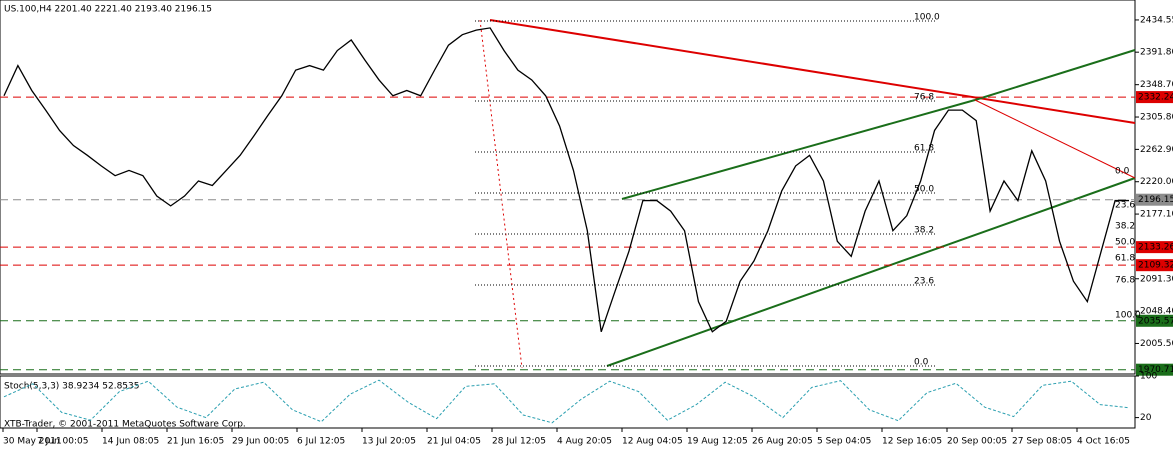 The image size is (1173, 454). I want to click on x-tick-label: 12 Sep 16:05, so click(912, 442).